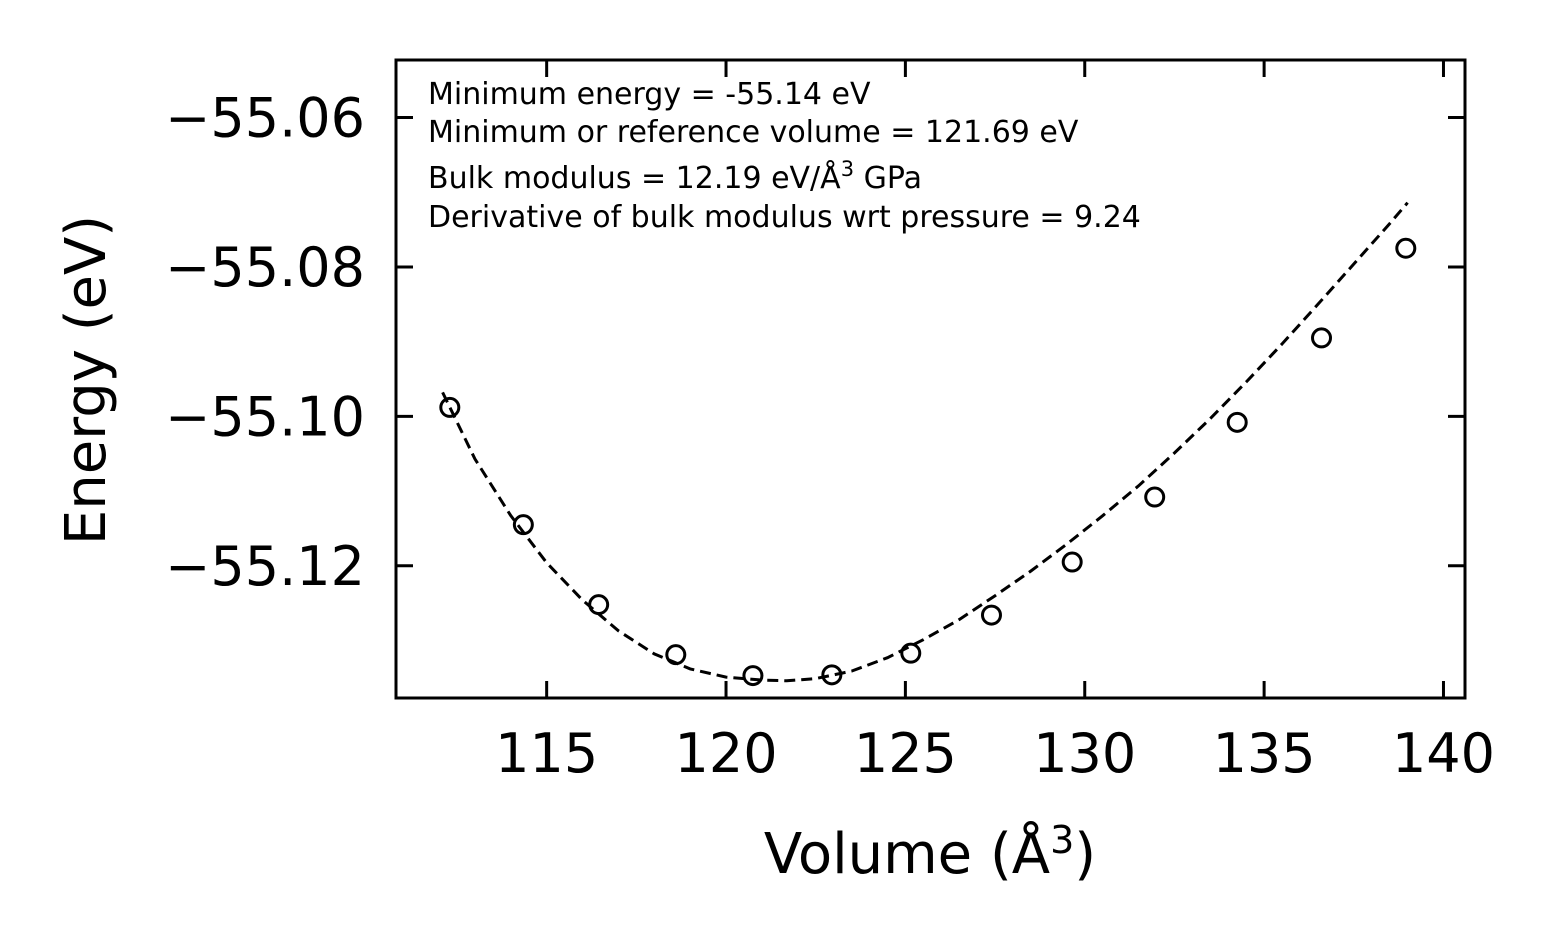 This screenshot has width=1561, height=943. What do you see at coordinates (1443, 753) in the screenshot?
I see `x-tick-label: 140` at bounding box center [1443, 753].